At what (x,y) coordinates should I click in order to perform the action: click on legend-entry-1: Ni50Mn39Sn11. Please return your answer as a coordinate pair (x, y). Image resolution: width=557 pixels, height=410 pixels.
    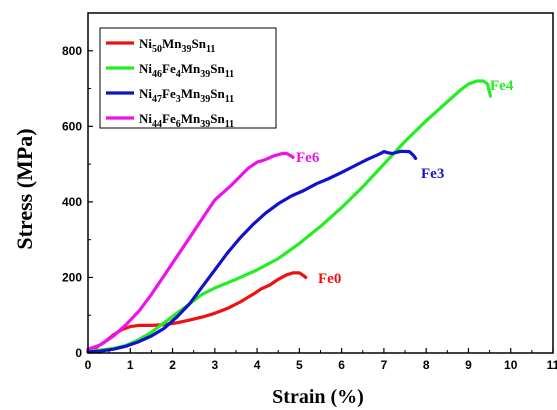
    Looking at the image, I should click on (177, 45).